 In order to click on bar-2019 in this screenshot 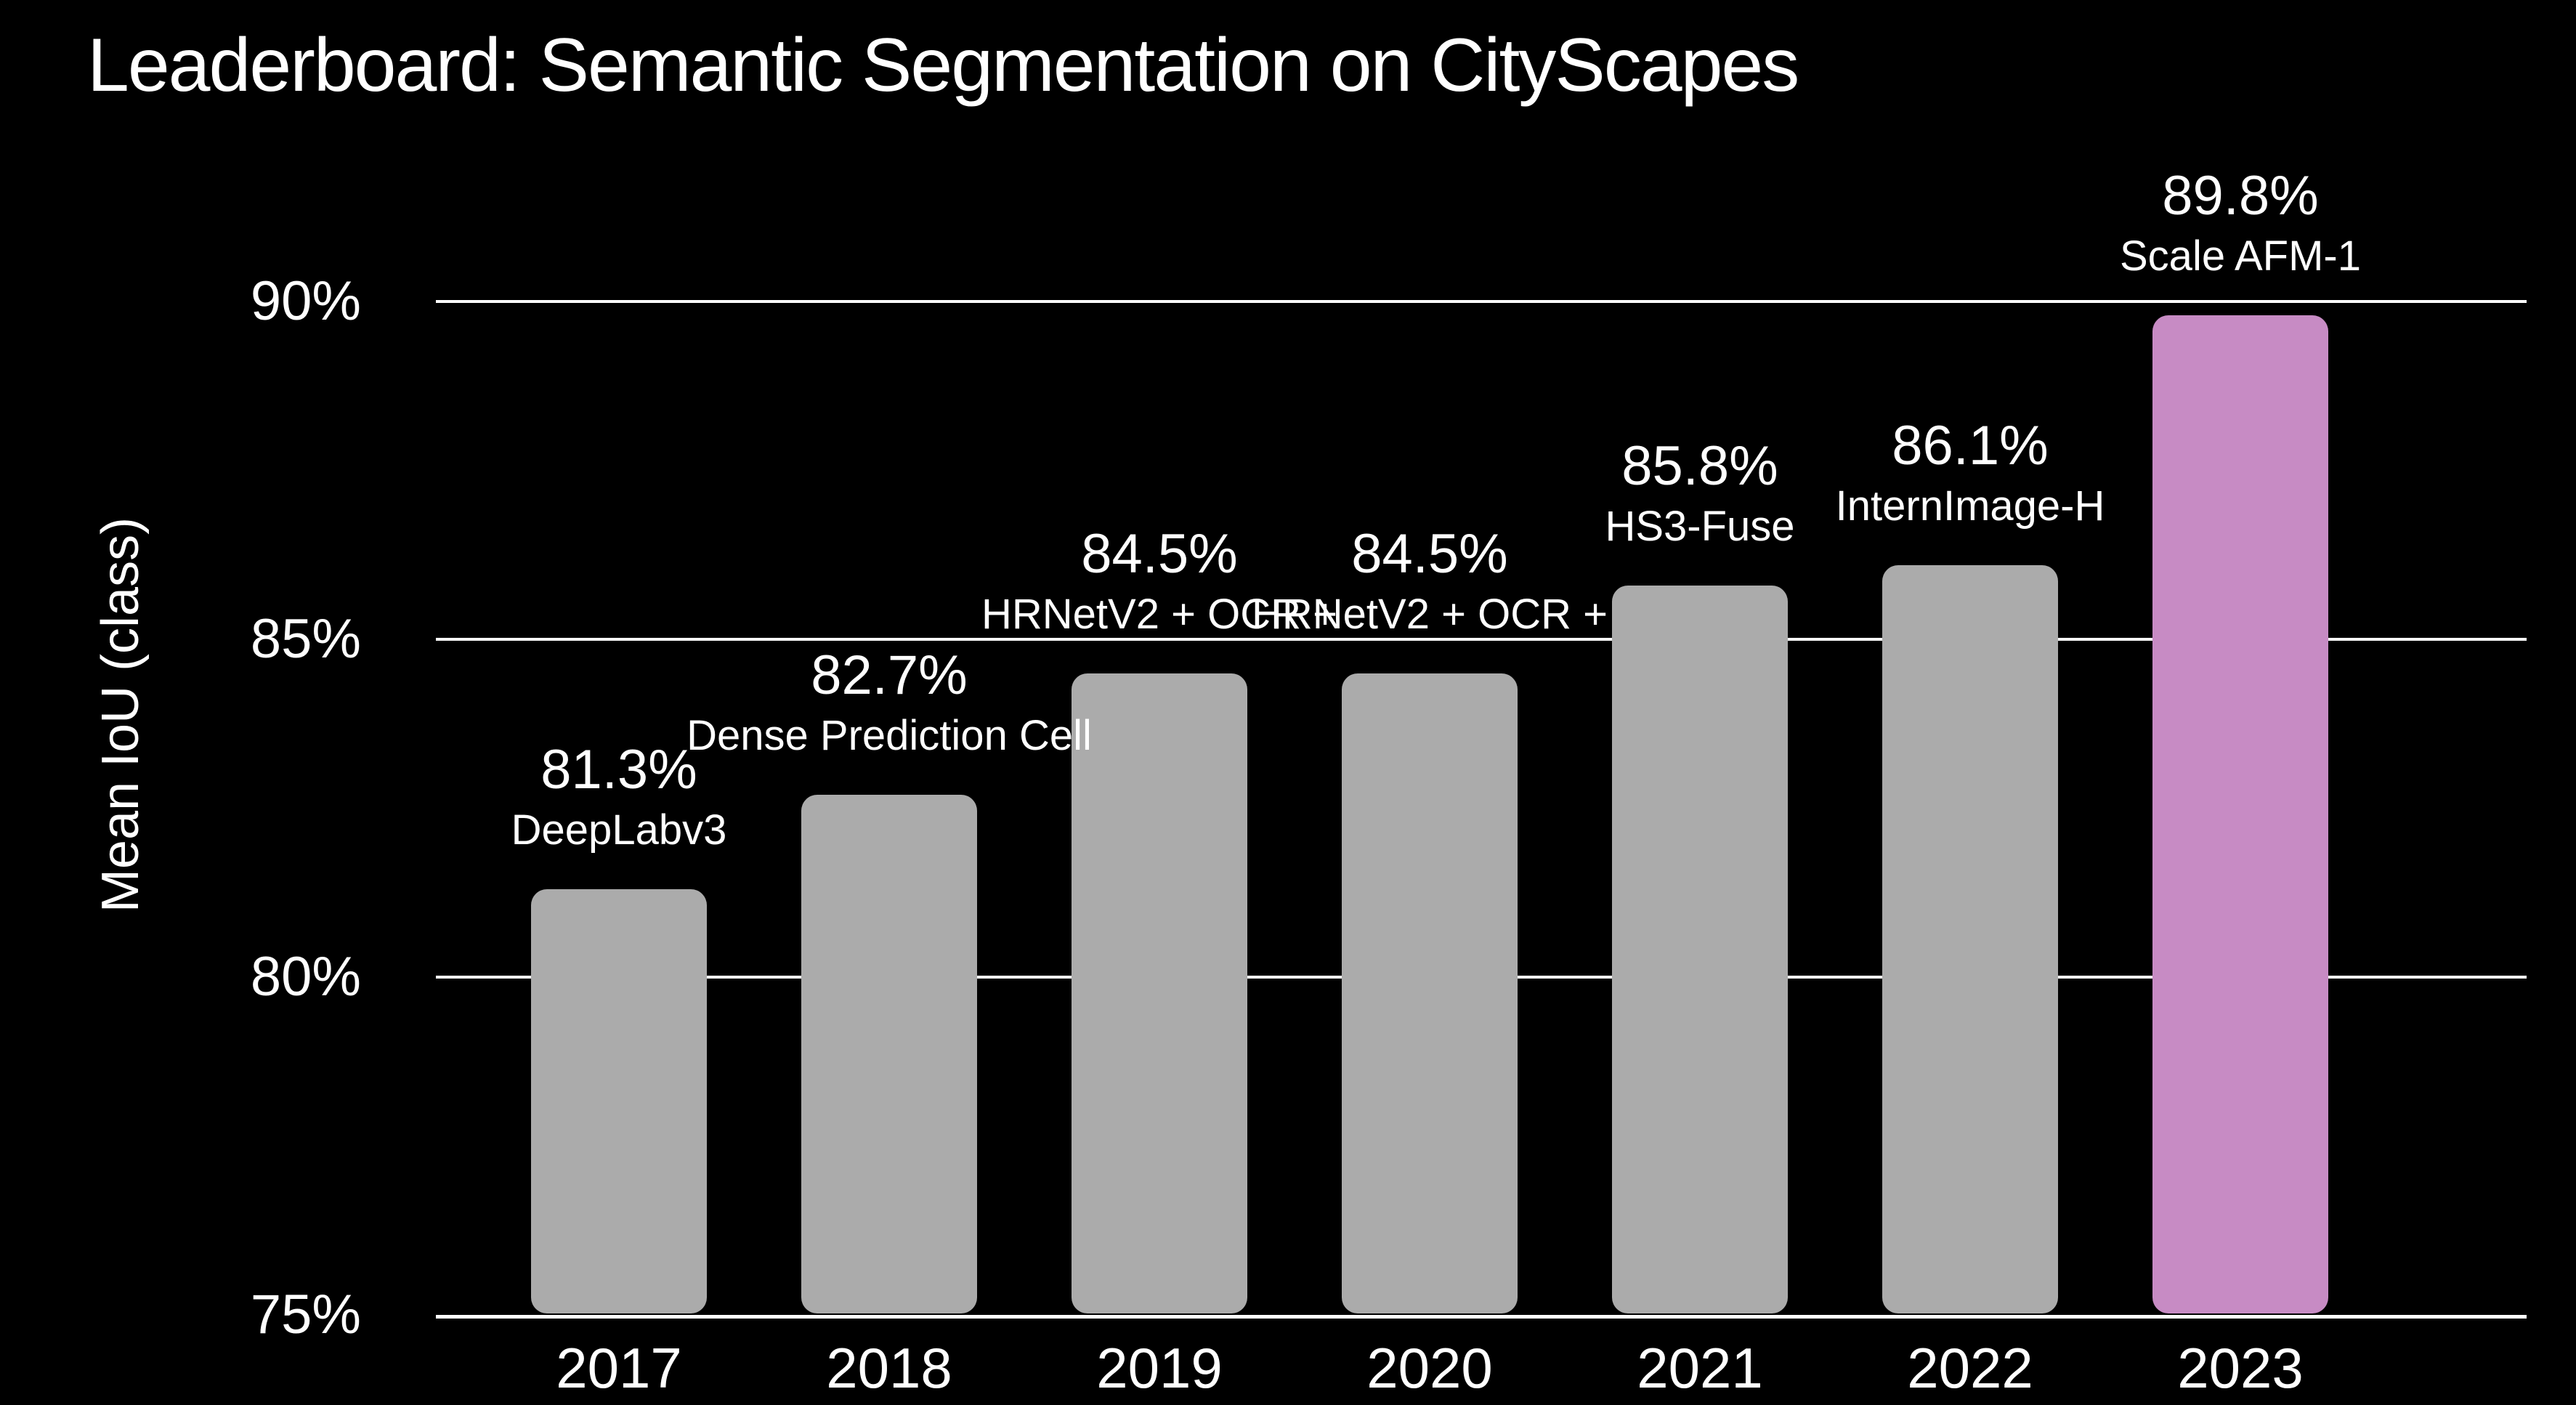, I will do `click(1159, 993)`.